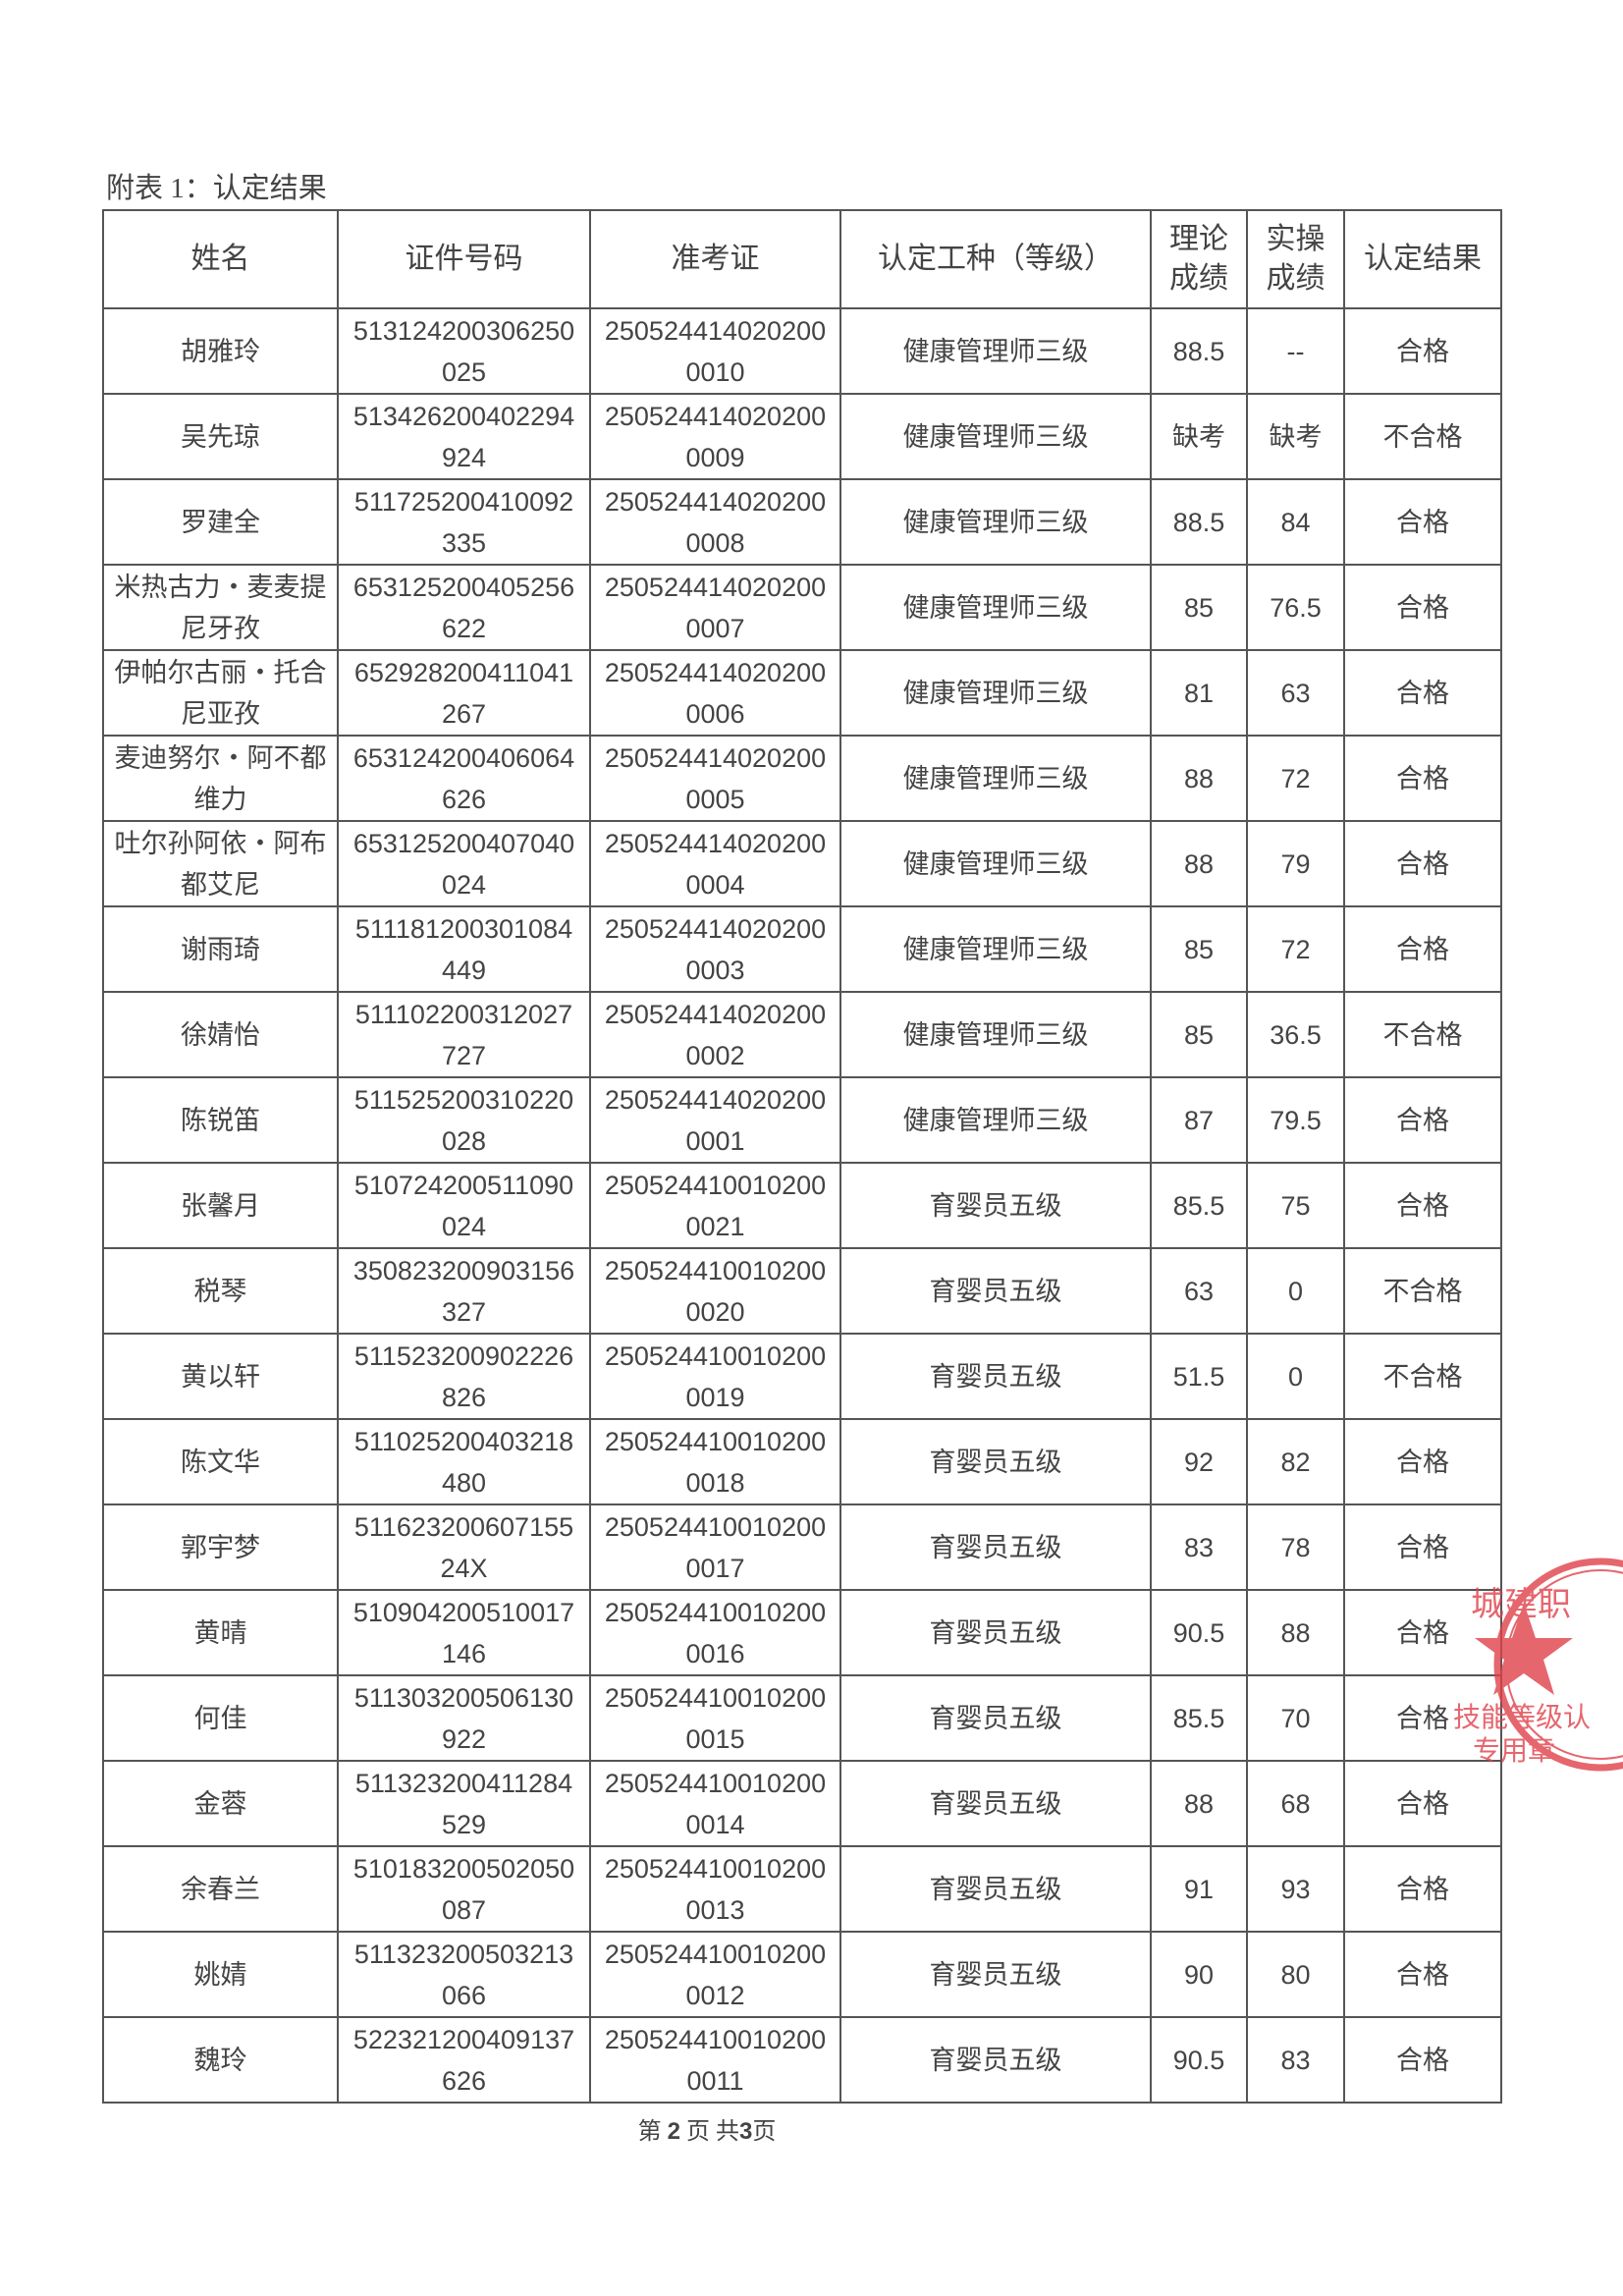  I want to click on practice-score-cell: 84, so click(1296, 522).